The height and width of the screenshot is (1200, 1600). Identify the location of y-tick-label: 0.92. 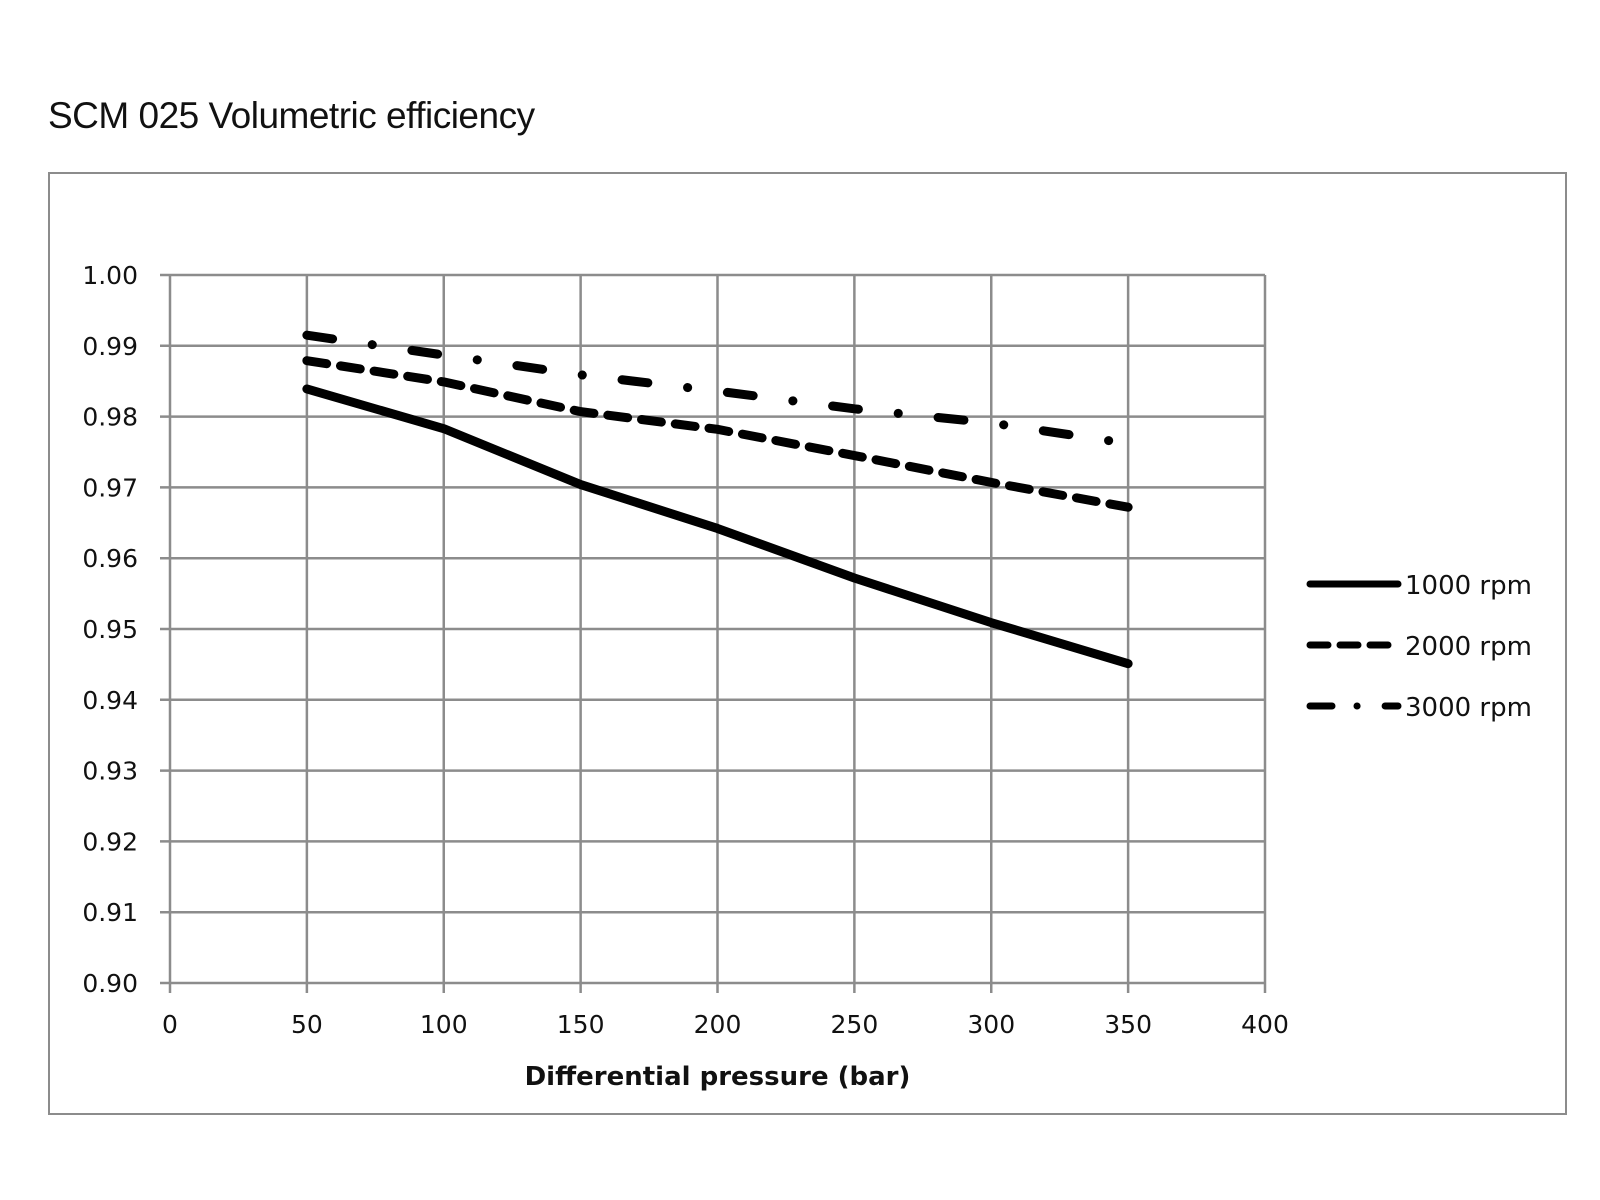
(110, 841).